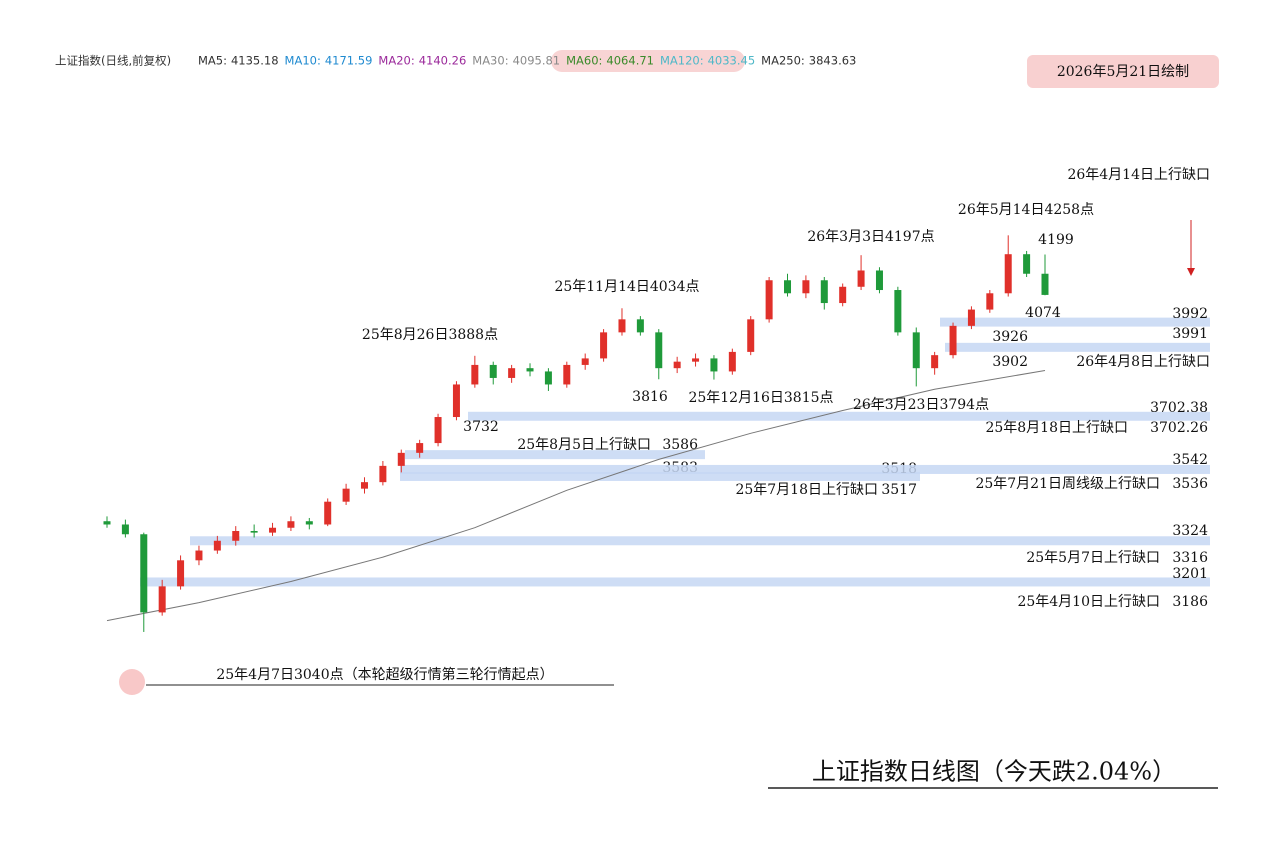  What do you see at coordinates (443, 61) in the screenshot?
I see `legend-value: 4140.26` at bounding box center [443, 61].